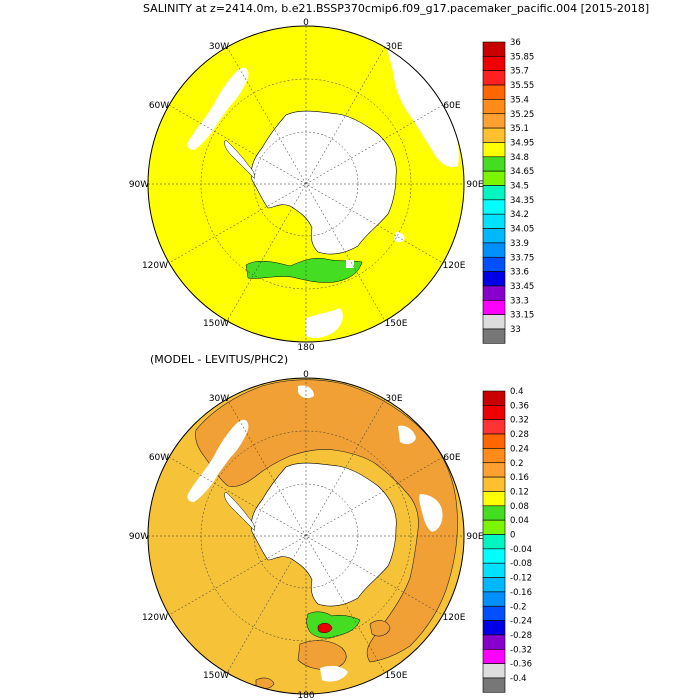  I want to click on colorbar-label: 34.65, so click(522, 172).